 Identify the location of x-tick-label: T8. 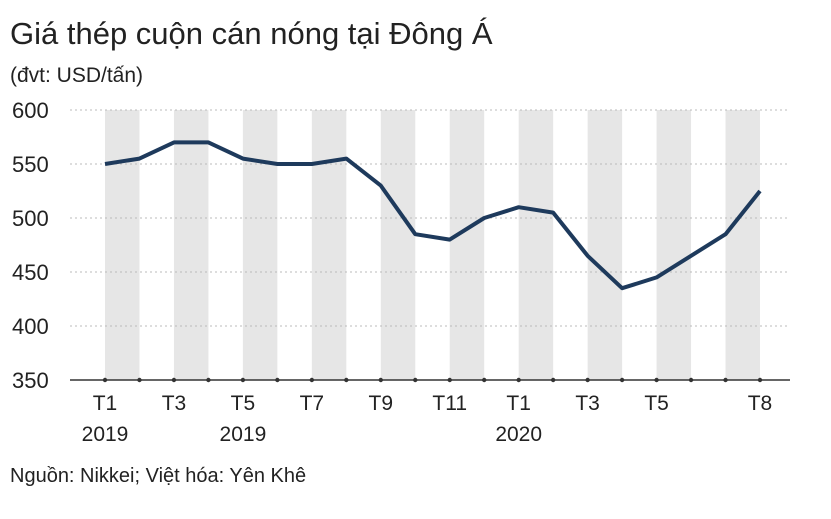
(760, 403).